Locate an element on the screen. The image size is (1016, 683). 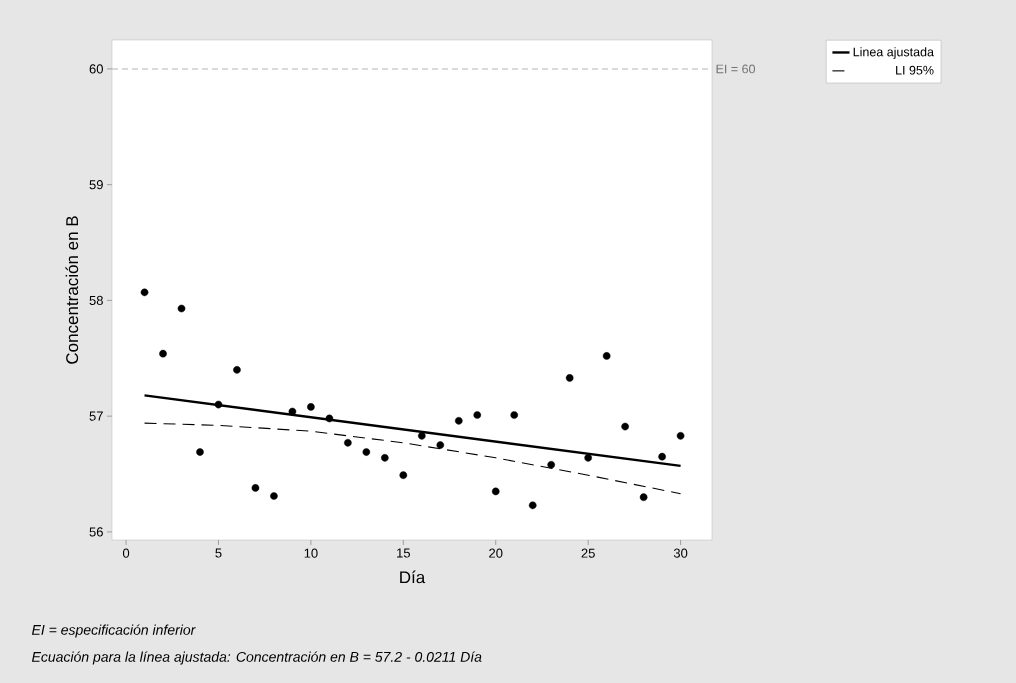
x-tick-label: 30 is located at coordinates (680, 553).